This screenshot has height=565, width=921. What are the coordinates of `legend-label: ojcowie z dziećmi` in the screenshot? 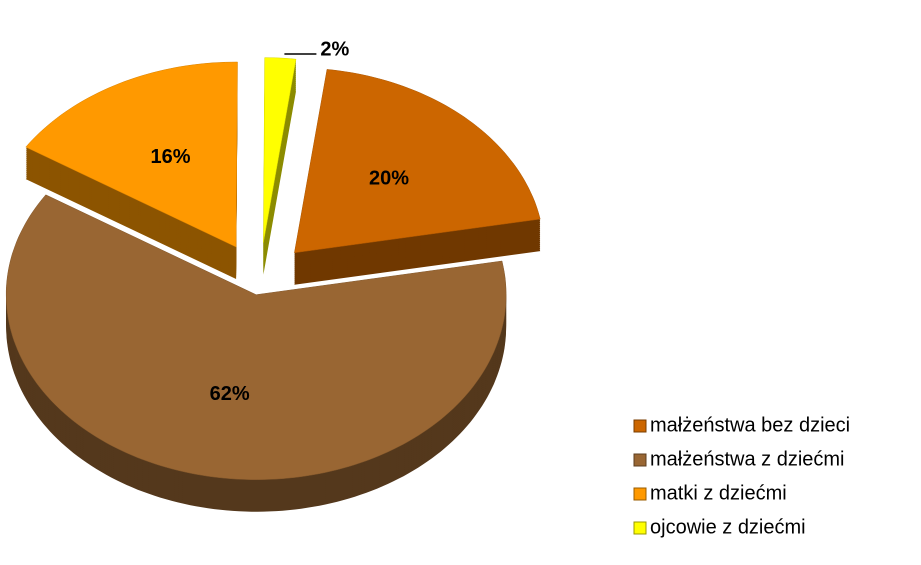 It's located at (728, 527).